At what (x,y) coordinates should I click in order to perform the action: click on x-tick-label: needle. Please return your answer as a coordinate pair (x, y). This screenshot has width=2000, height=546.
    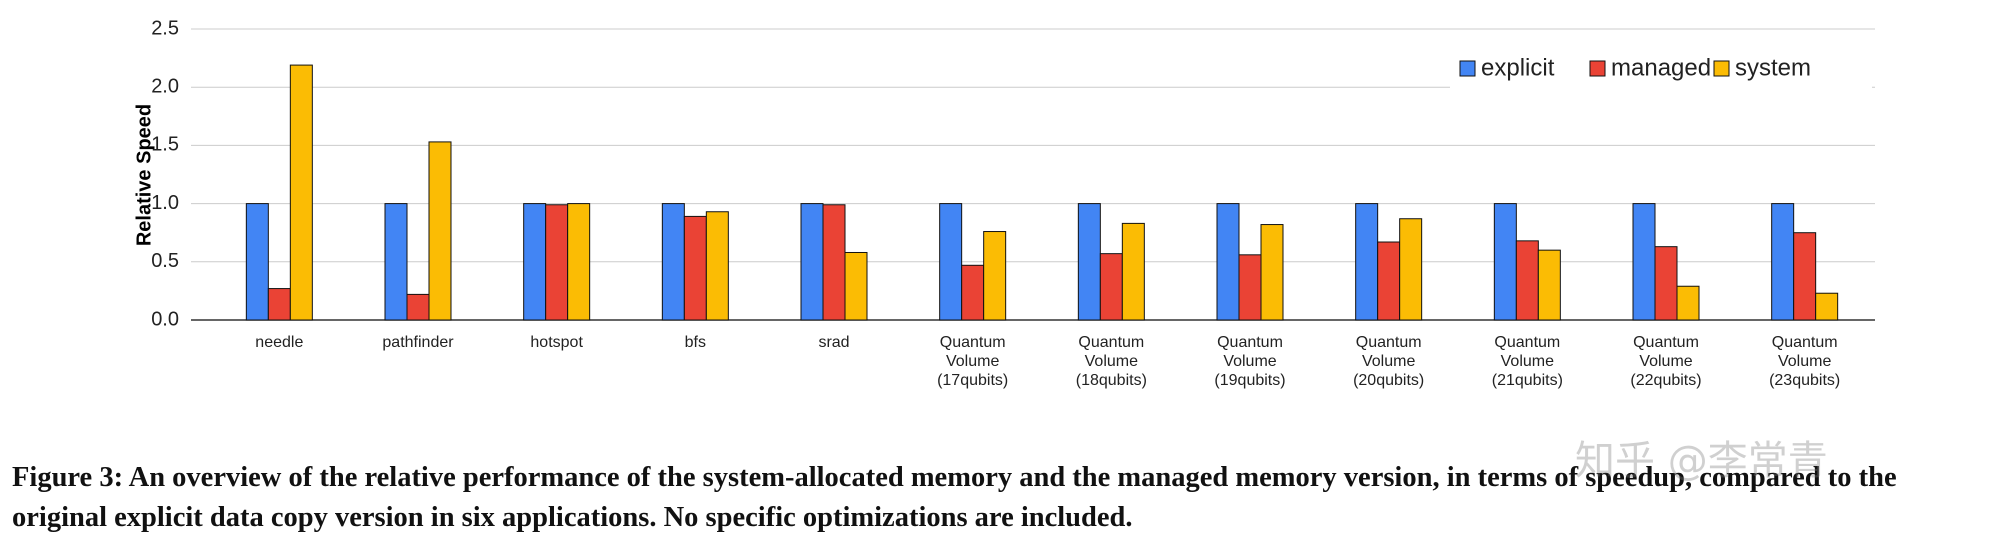
    Looking at the image, I should click on (279, 342).